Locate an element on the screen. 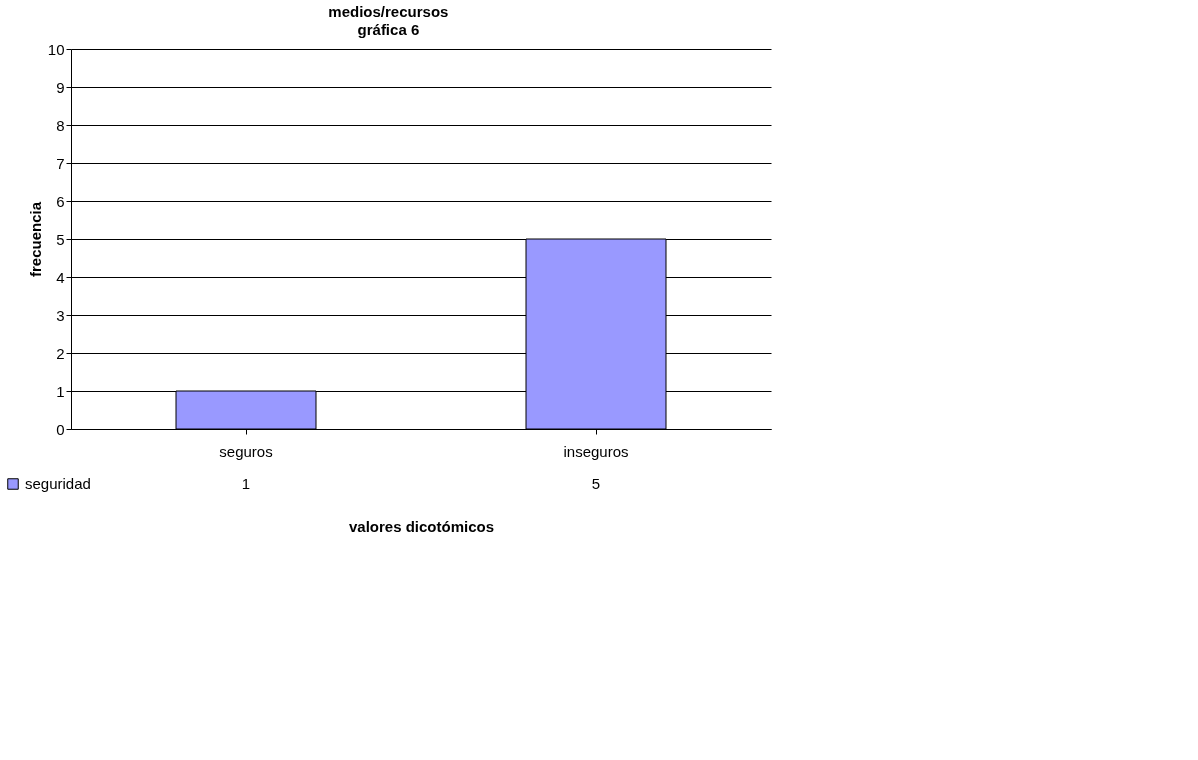  x-tick-label: inseguros is located at coordinates (596, 451).